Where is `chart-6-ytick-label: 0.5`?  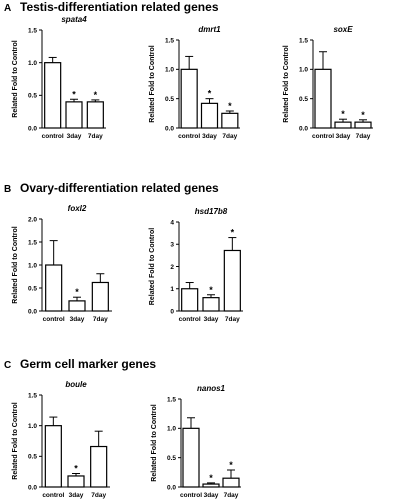 chart-6-ytick-label: 0.5 is located at coordinates (171, 458).